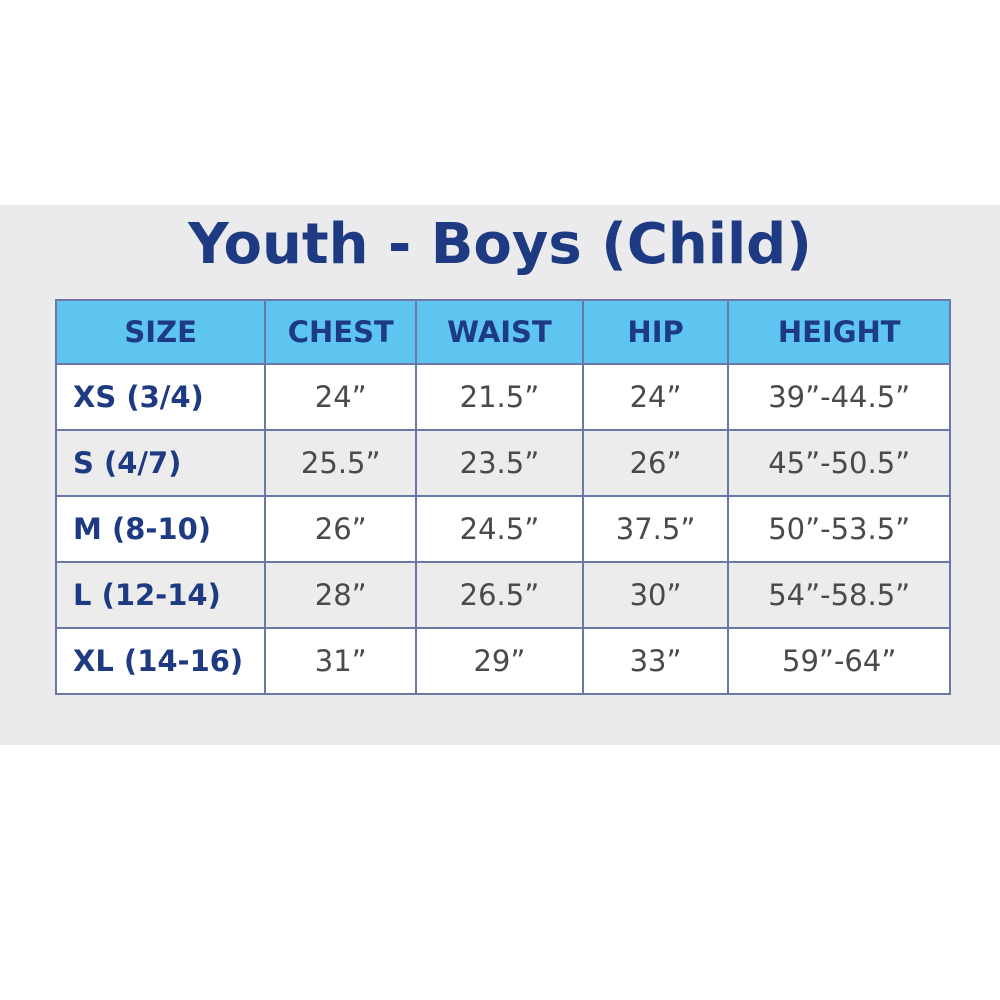 This screenshot has height=1000, width=1000. I want to click on header-row: SIZE CHEST WAIST HIP HEIGHT, so click(502, 332).